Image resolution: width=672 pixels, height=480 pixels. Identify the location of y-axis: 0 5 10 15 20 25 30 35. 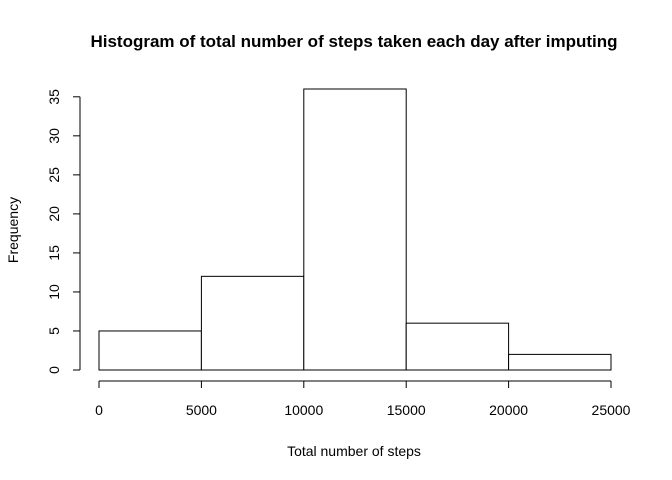
(63, 231).